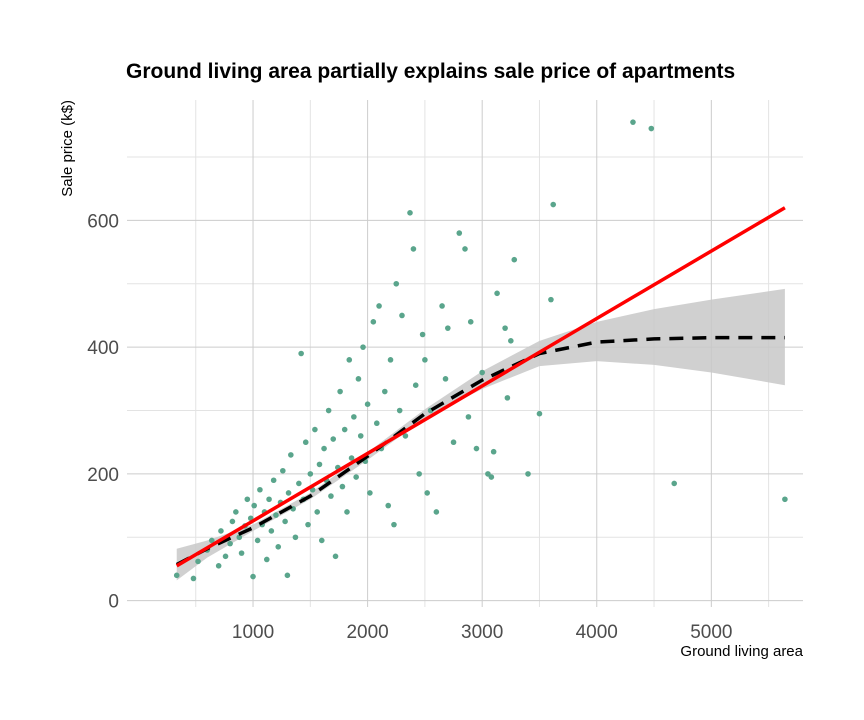 This screenshot has width=864, height=720. Describe the element at coordinates (103, 348) in the screenshot. I see `y-tick-label: 400` at that location.